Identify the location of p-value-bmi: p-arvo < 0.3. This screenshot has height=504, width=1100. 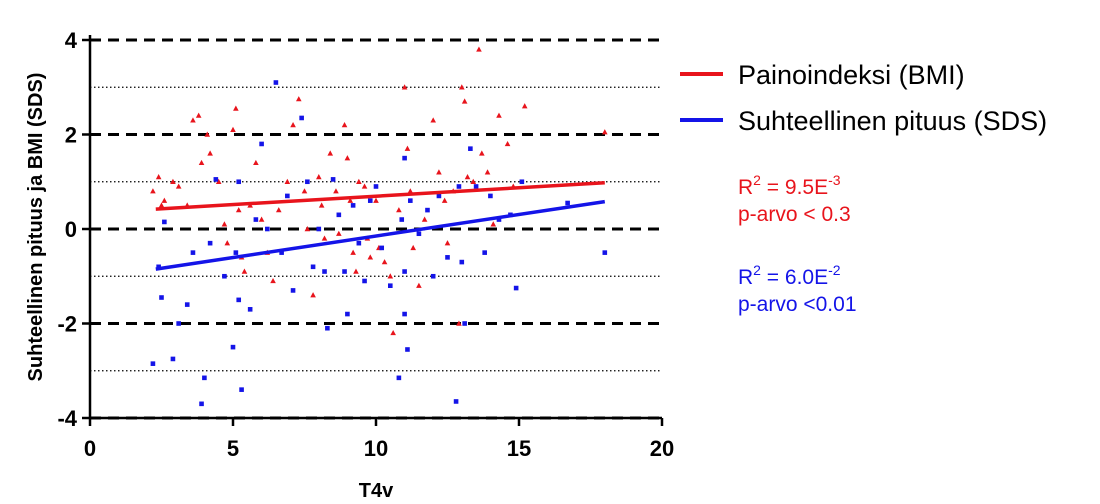
(794, 214).